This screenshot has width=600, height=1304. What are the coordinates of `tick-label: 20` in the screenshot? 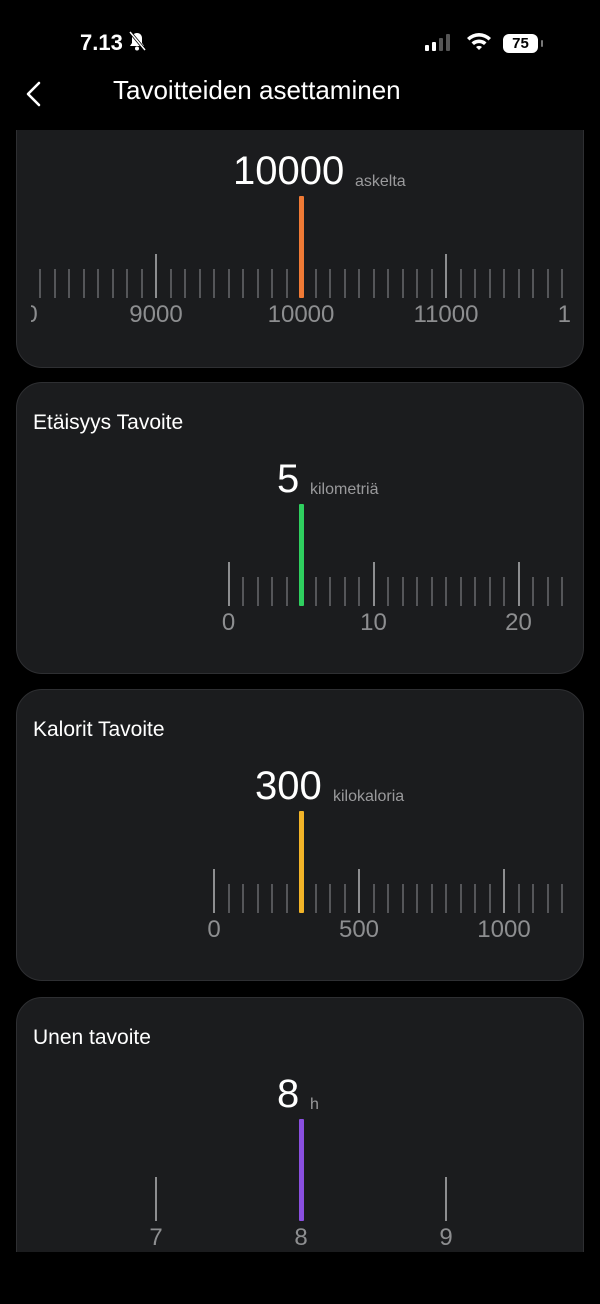 It's located at (518, 622).